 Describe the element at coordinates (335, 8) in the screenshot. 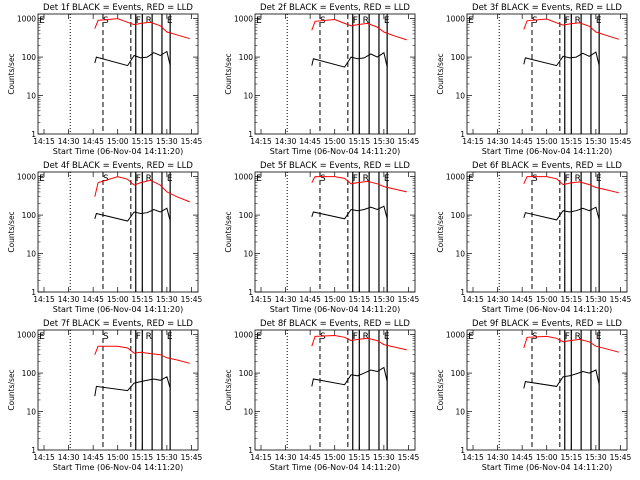

I see `panel-title: Det 2f BLACK = Events, RED = LLD` at that location.